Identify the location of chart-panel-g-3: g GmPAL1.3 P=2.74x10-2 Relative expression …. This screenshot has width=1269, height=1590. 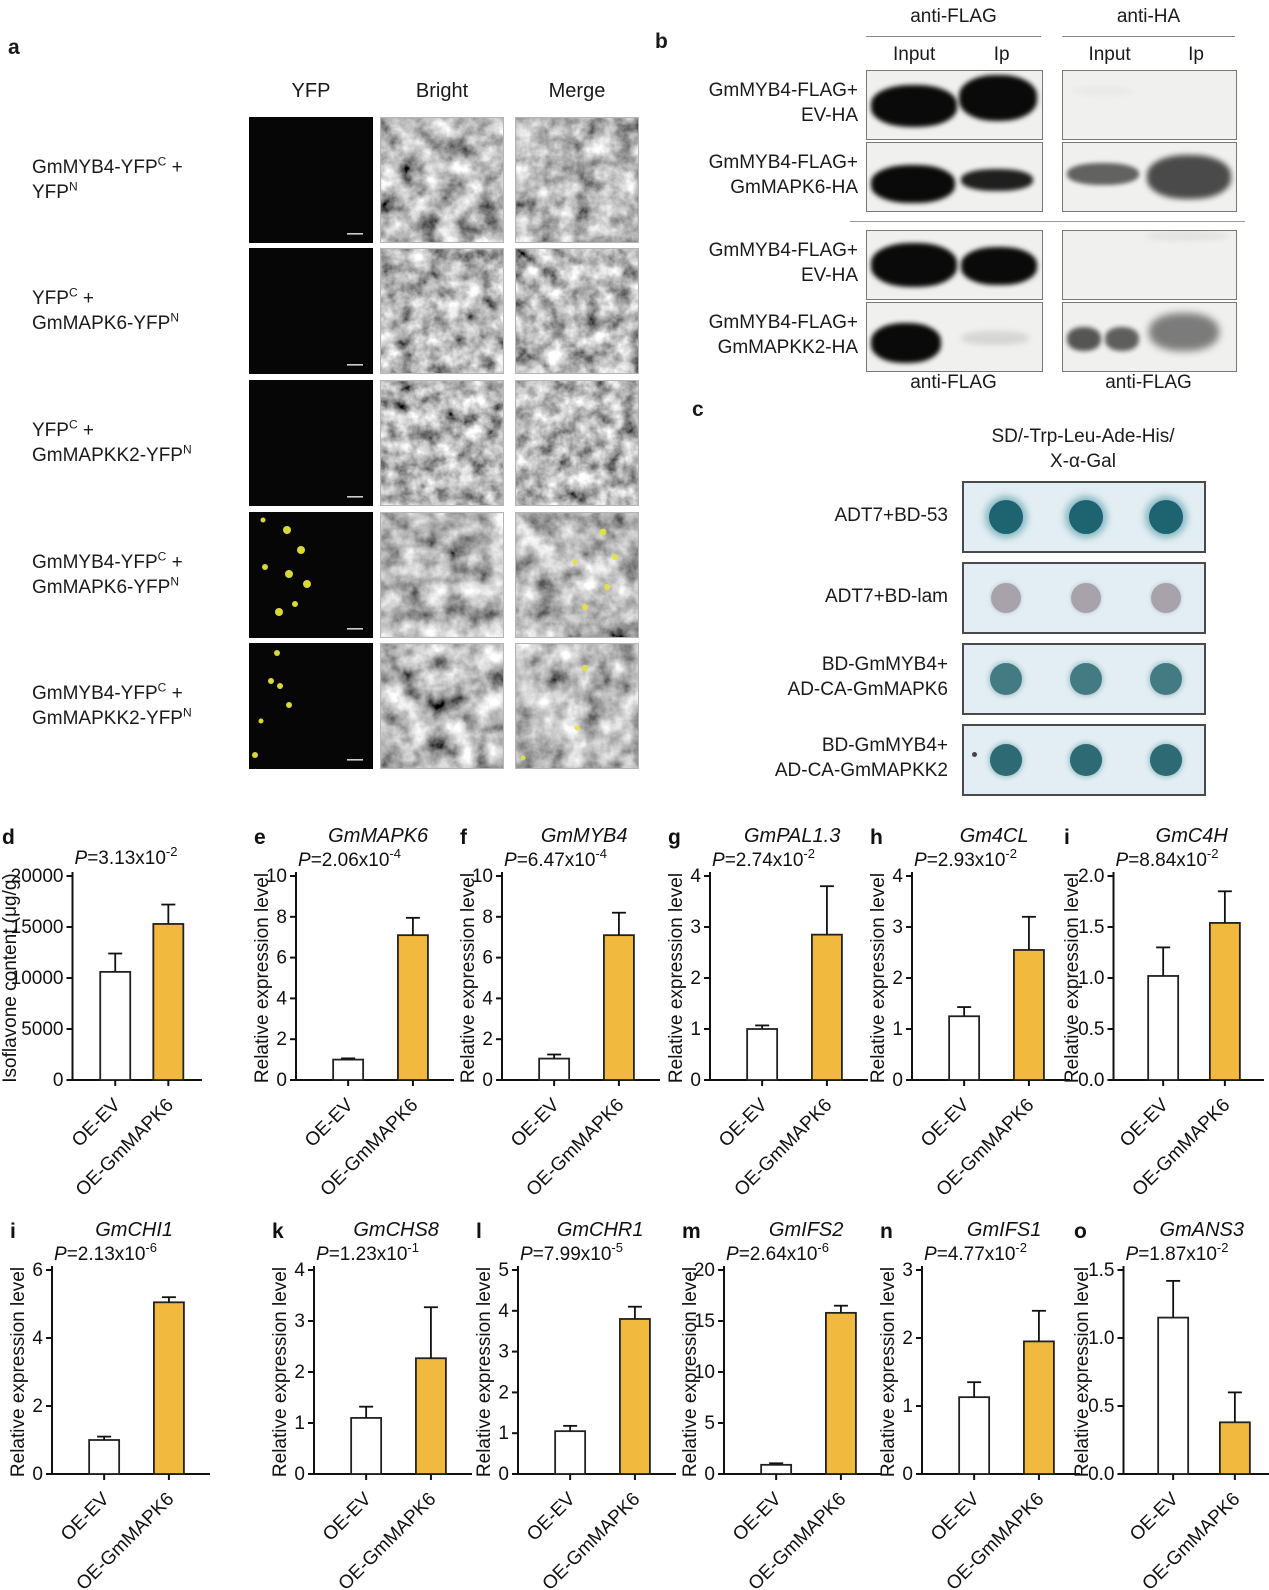
(770, 1009).